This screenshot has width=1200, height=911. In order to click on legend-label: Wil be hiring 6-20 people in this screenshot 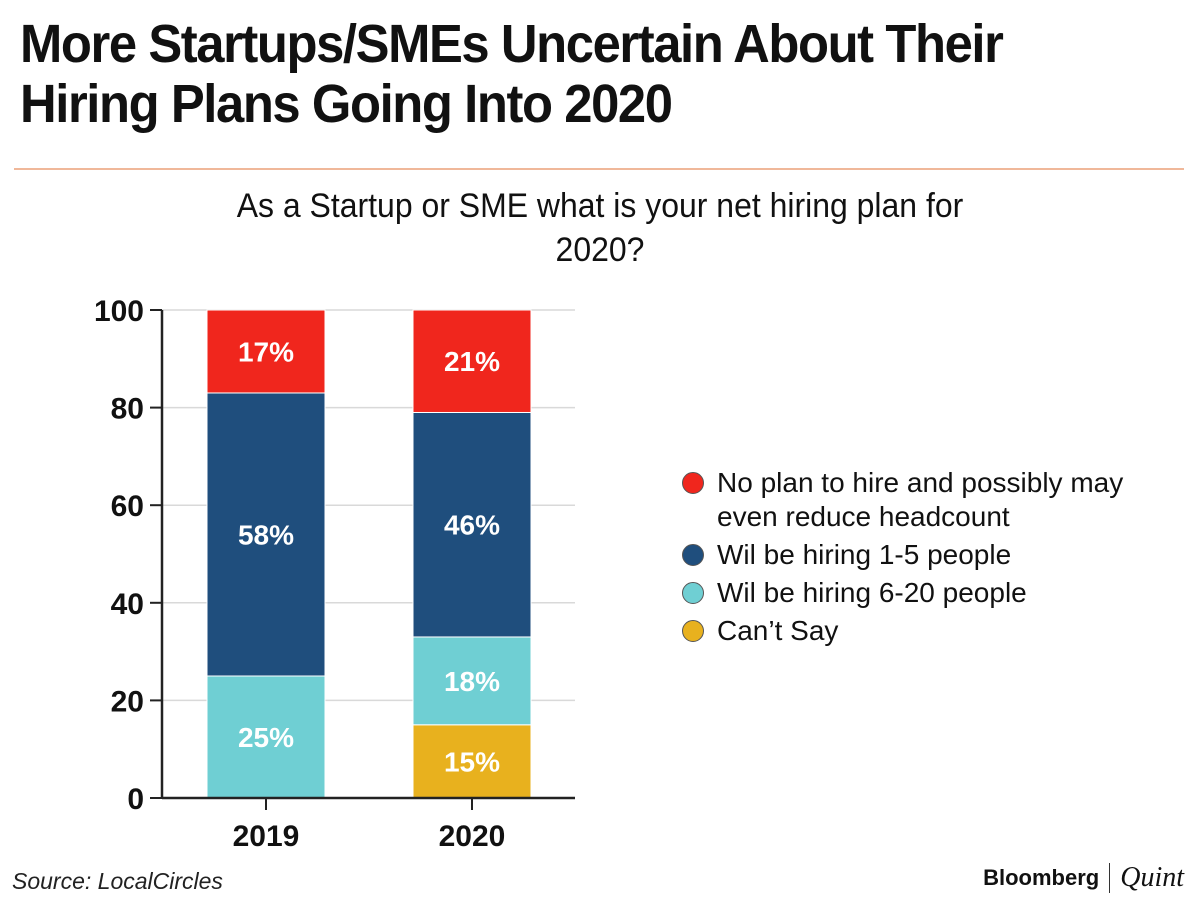, I will do `click(872, 592)`.